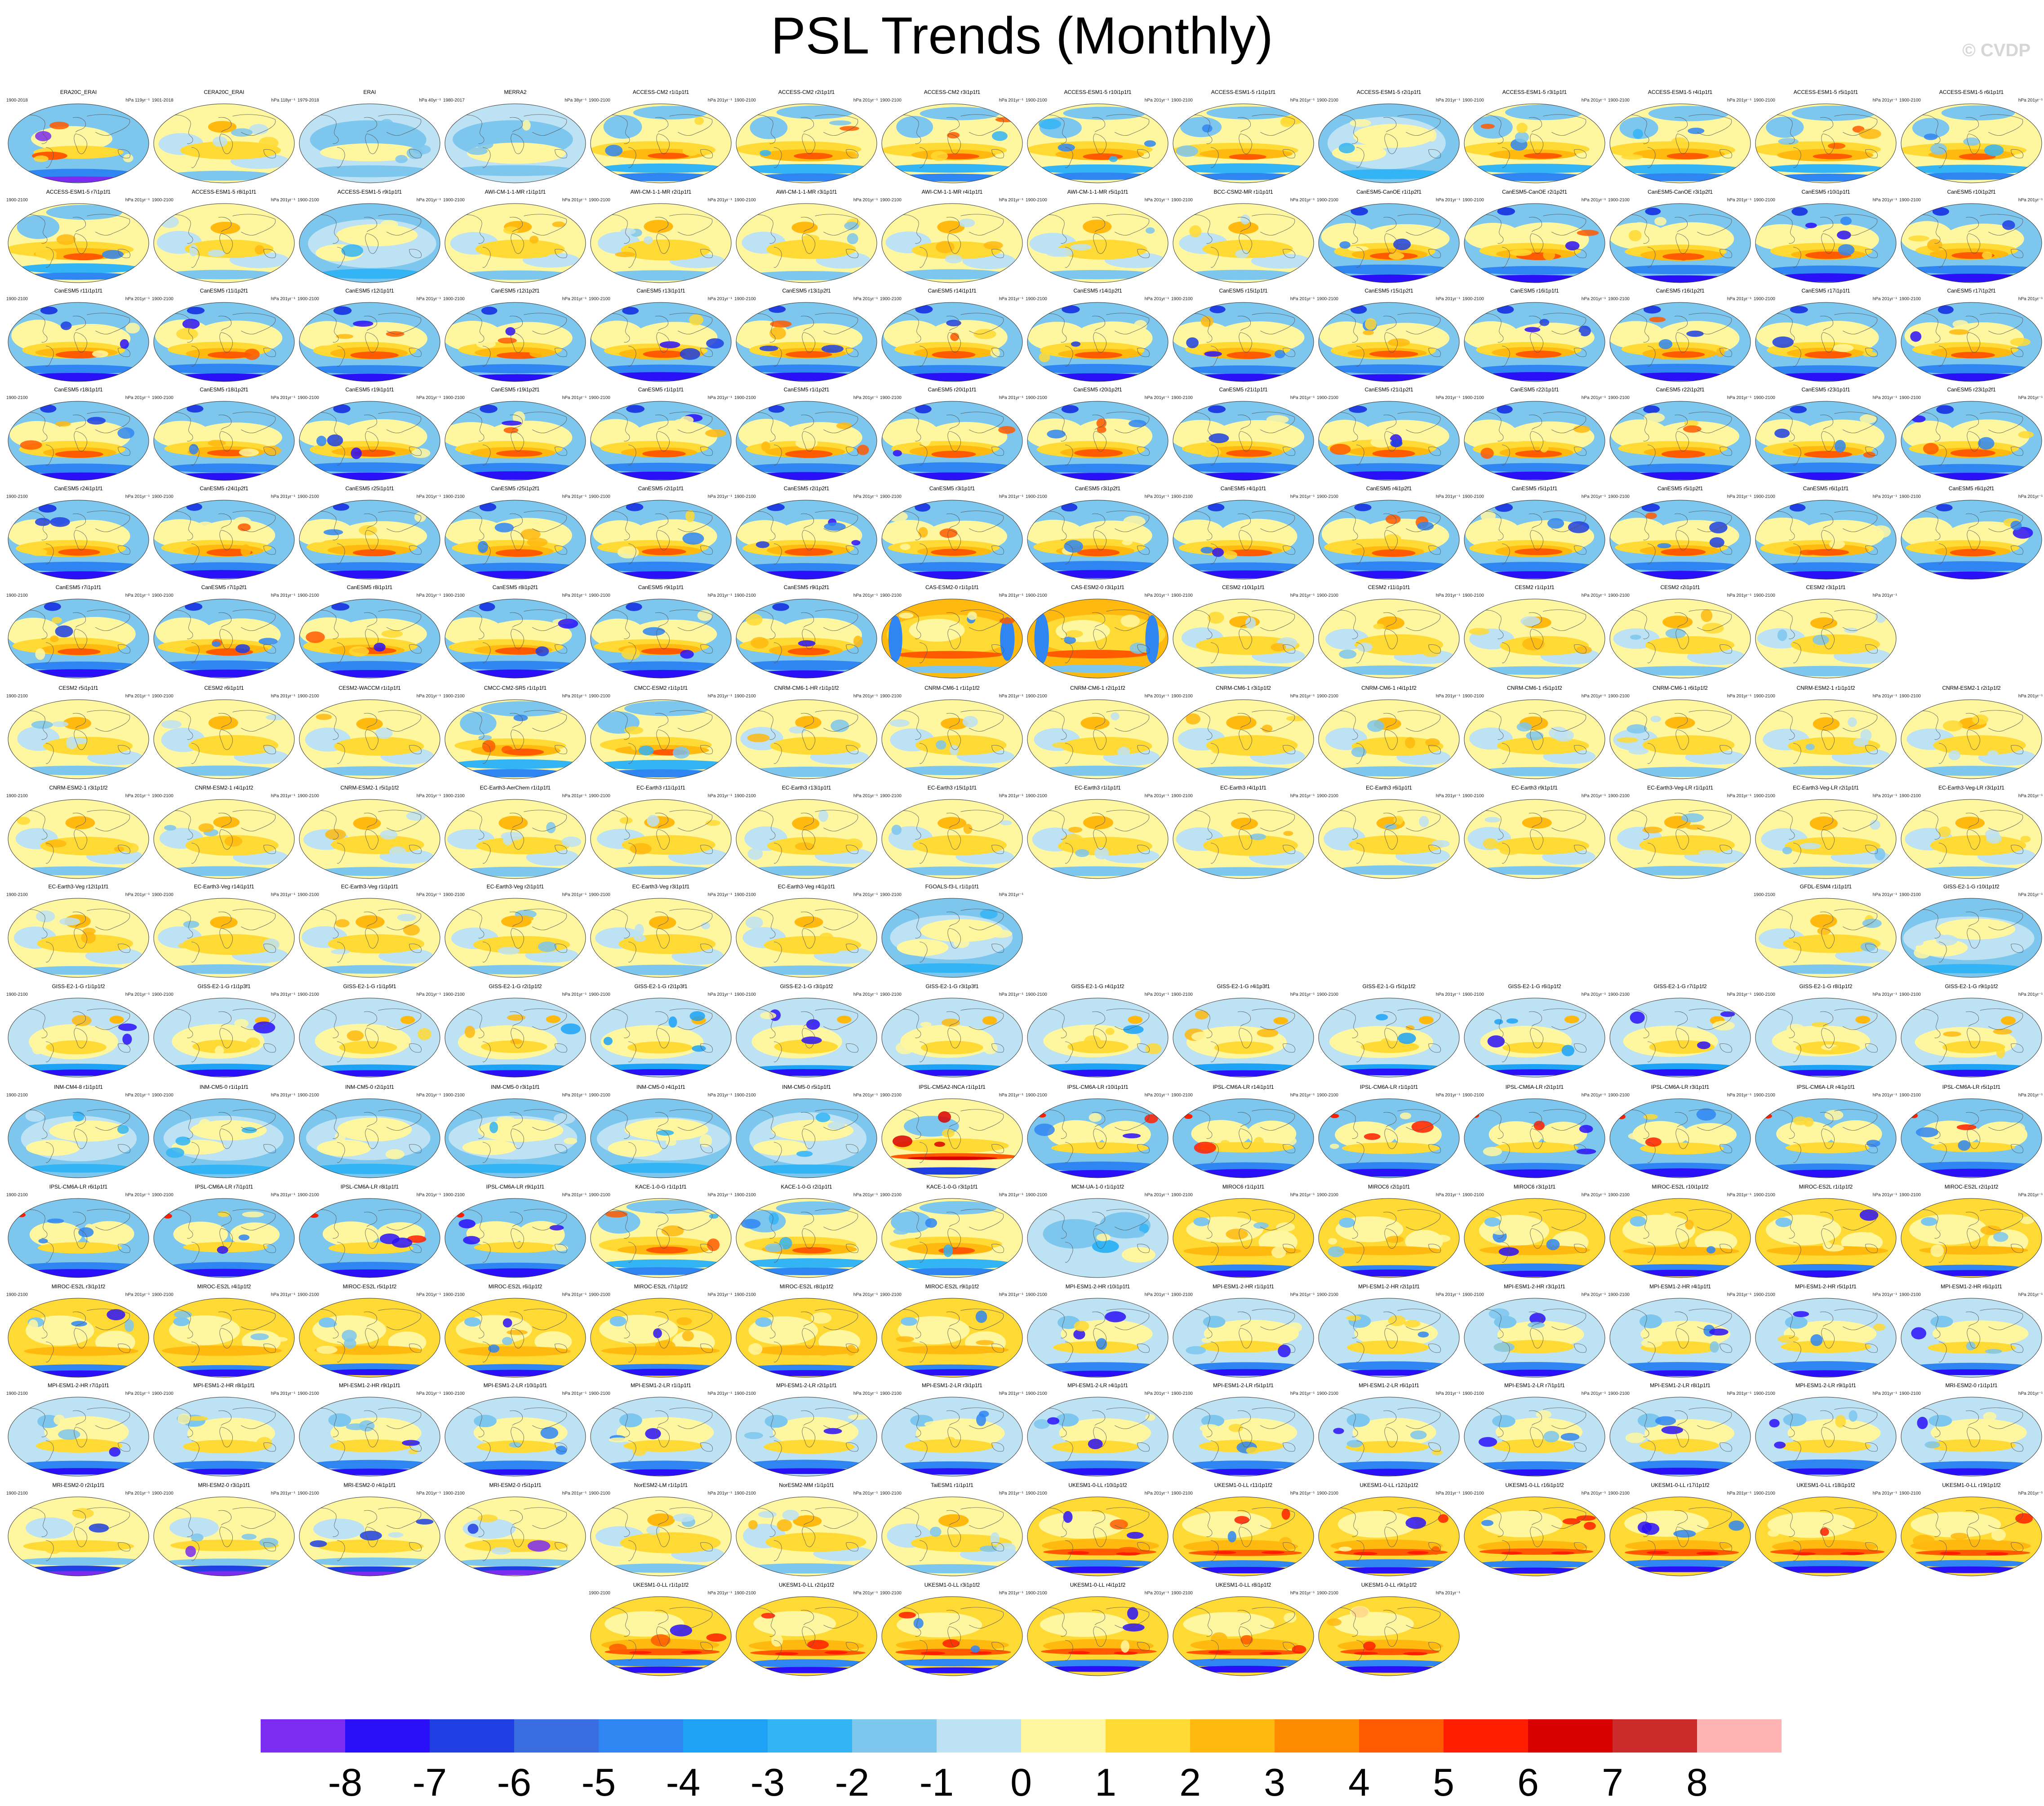  What do you see at coordinates (661, 587) in the screenshot?
I see `panel-title: CanESM5 r9i1p1f1` at bounding box center [661, 587].